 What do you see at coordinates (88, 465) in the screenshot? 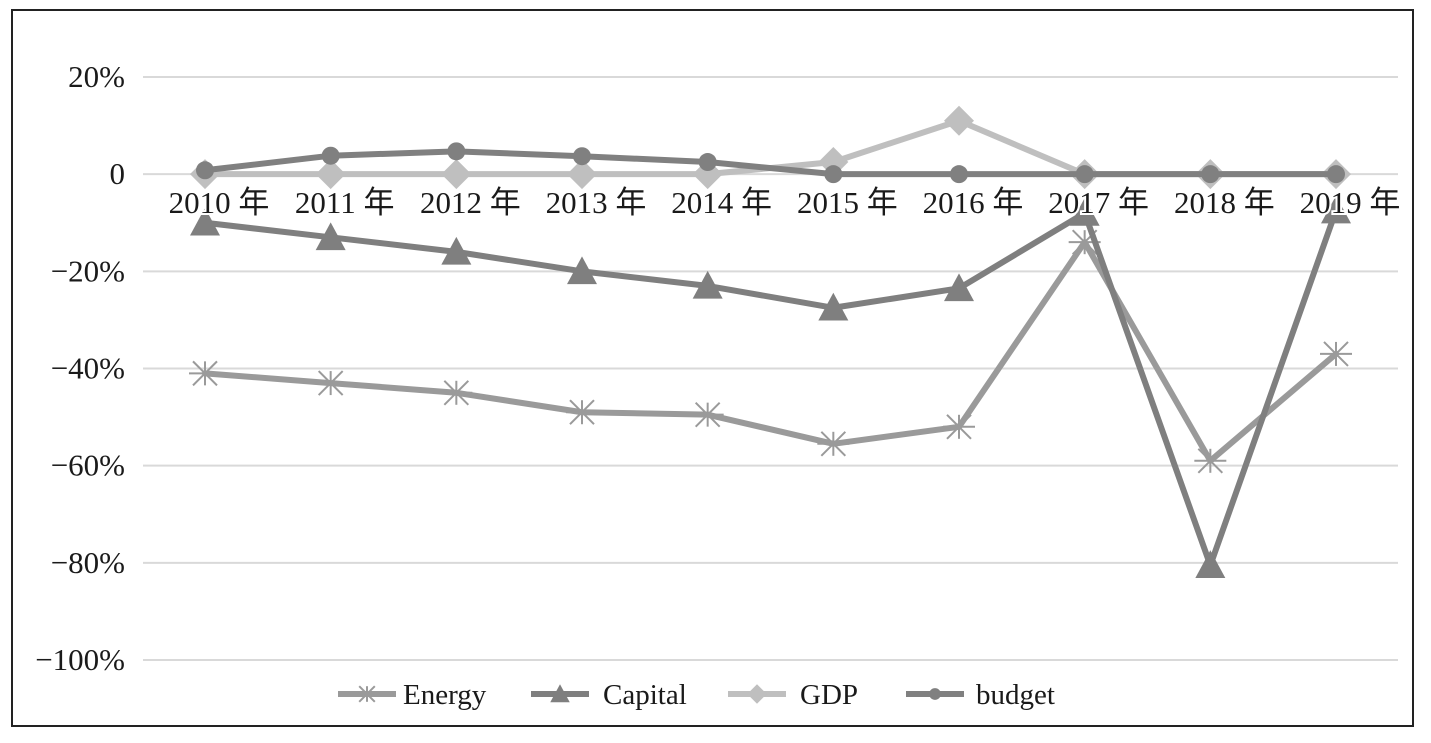
I see `y-tick-label: −60%` at bounding box center [88, 465].